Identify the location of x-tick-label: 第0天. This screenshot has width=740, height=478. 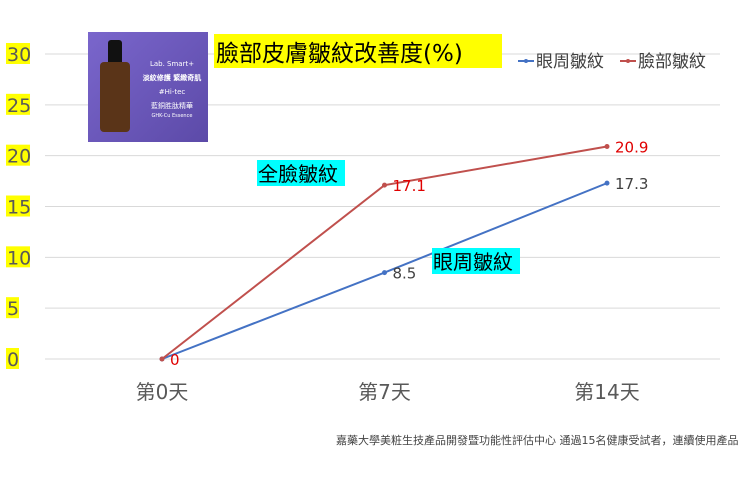
(162, 392).